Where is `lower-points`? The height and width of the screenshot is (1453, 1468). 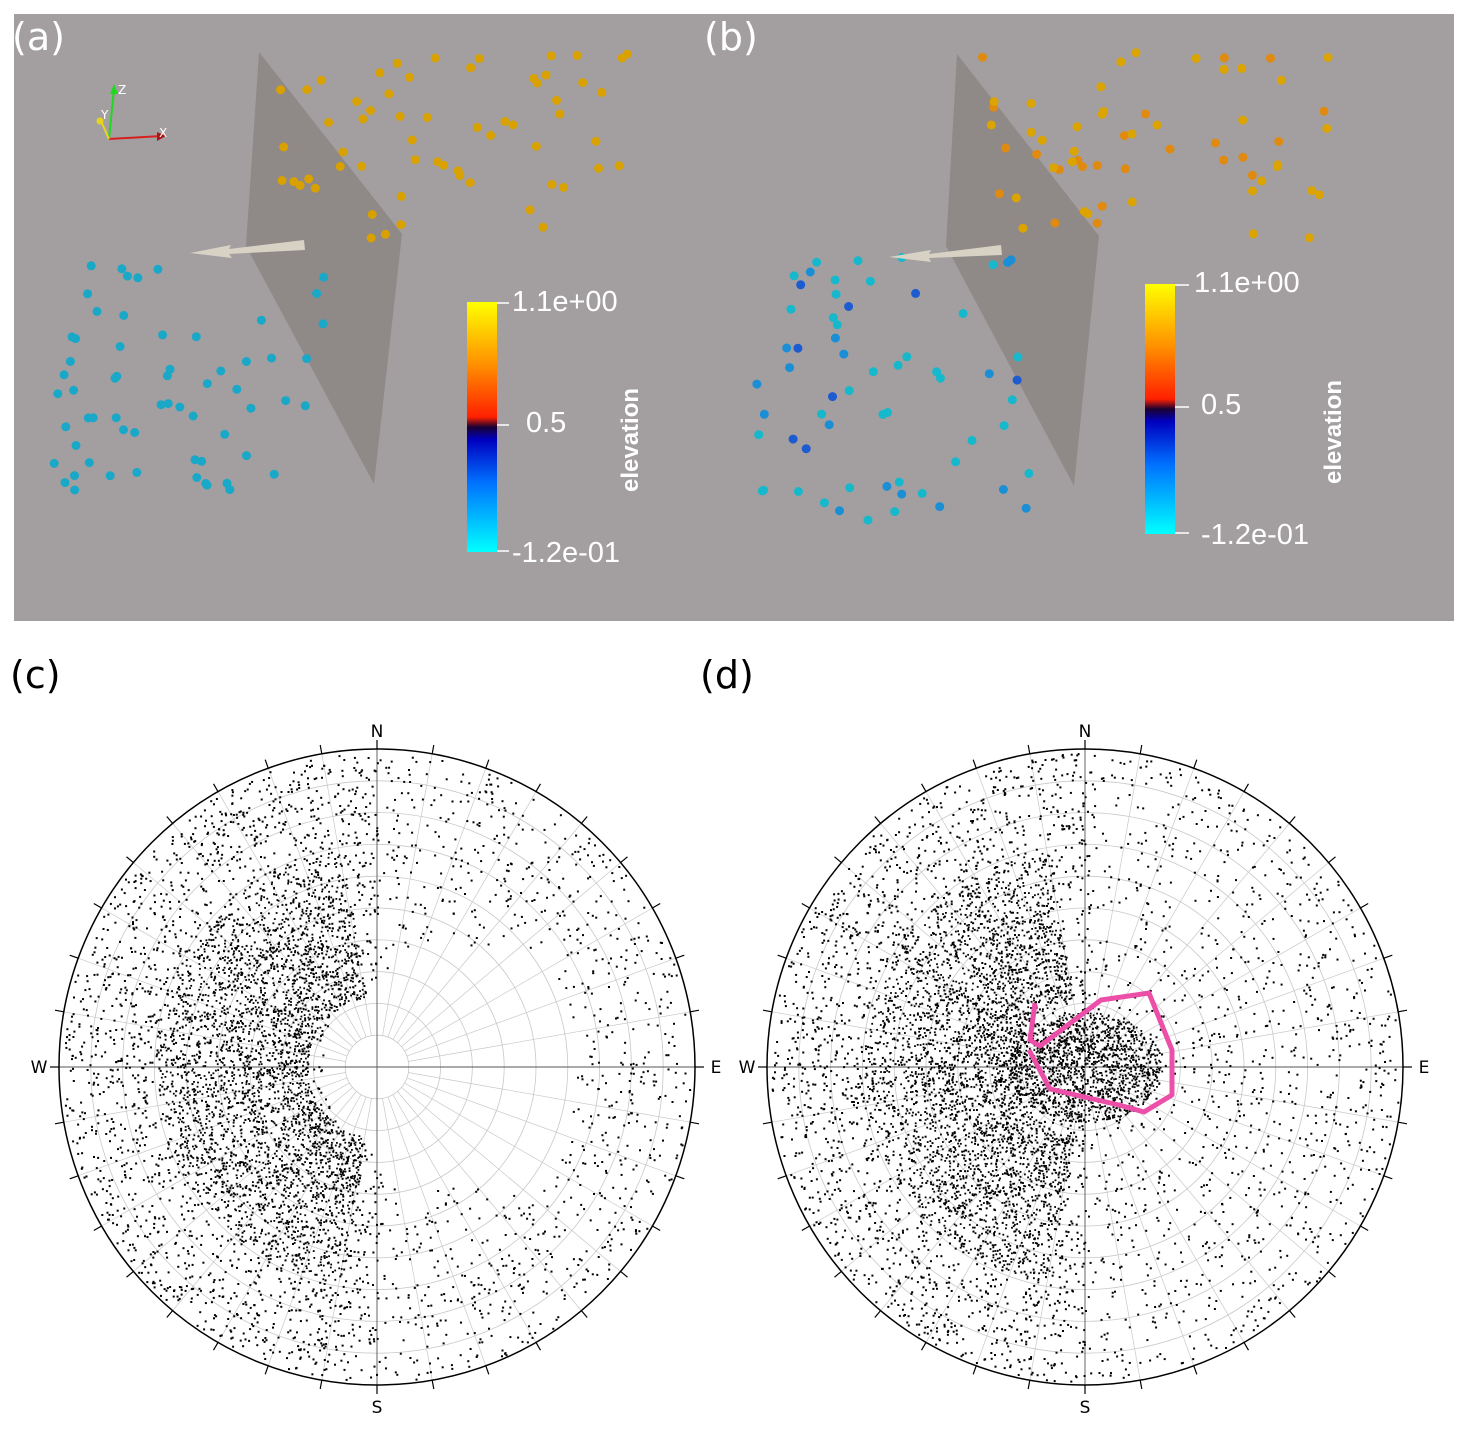
lower-points is located at coordinates (189, 378).